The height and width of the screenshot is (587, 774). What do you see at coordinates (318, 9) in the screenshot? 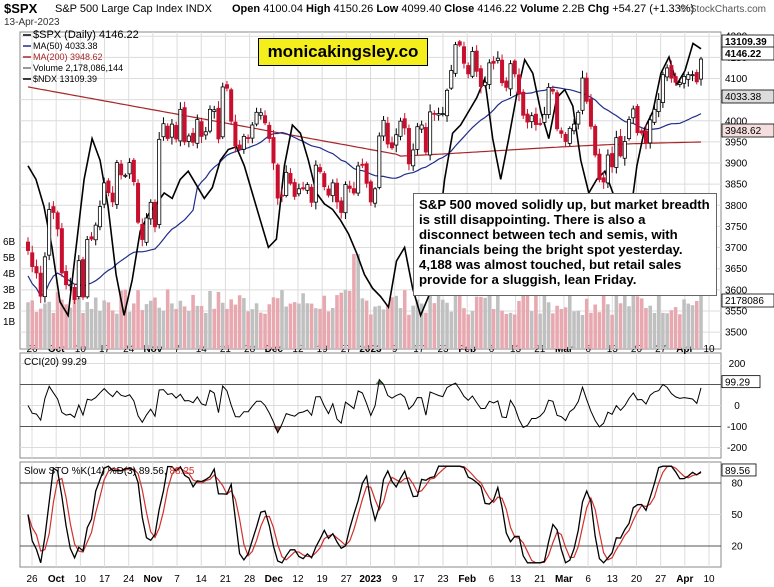
I see `high-label: High` at bounding box center [318, 9].